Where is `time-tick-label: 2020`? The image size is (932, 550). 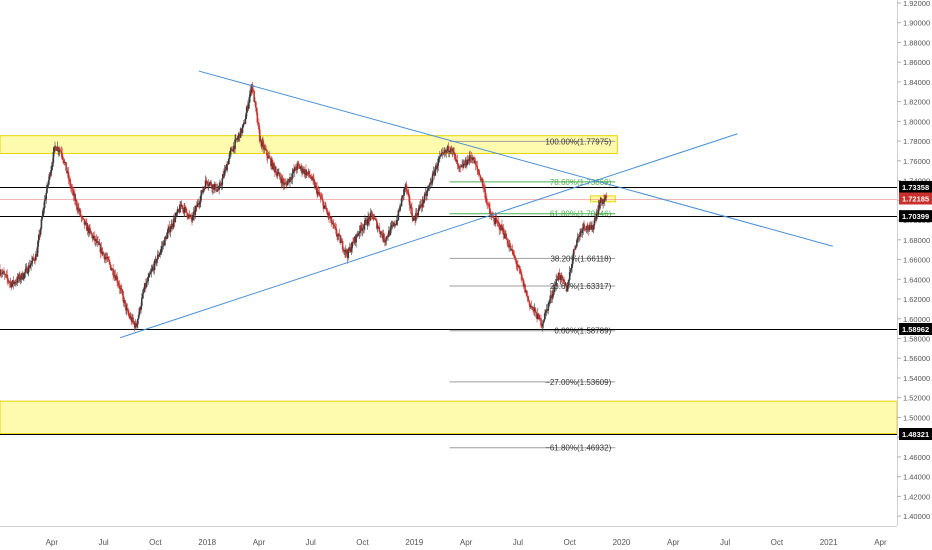 time-tick-label: 2020 is located at coordinates (622, 542).